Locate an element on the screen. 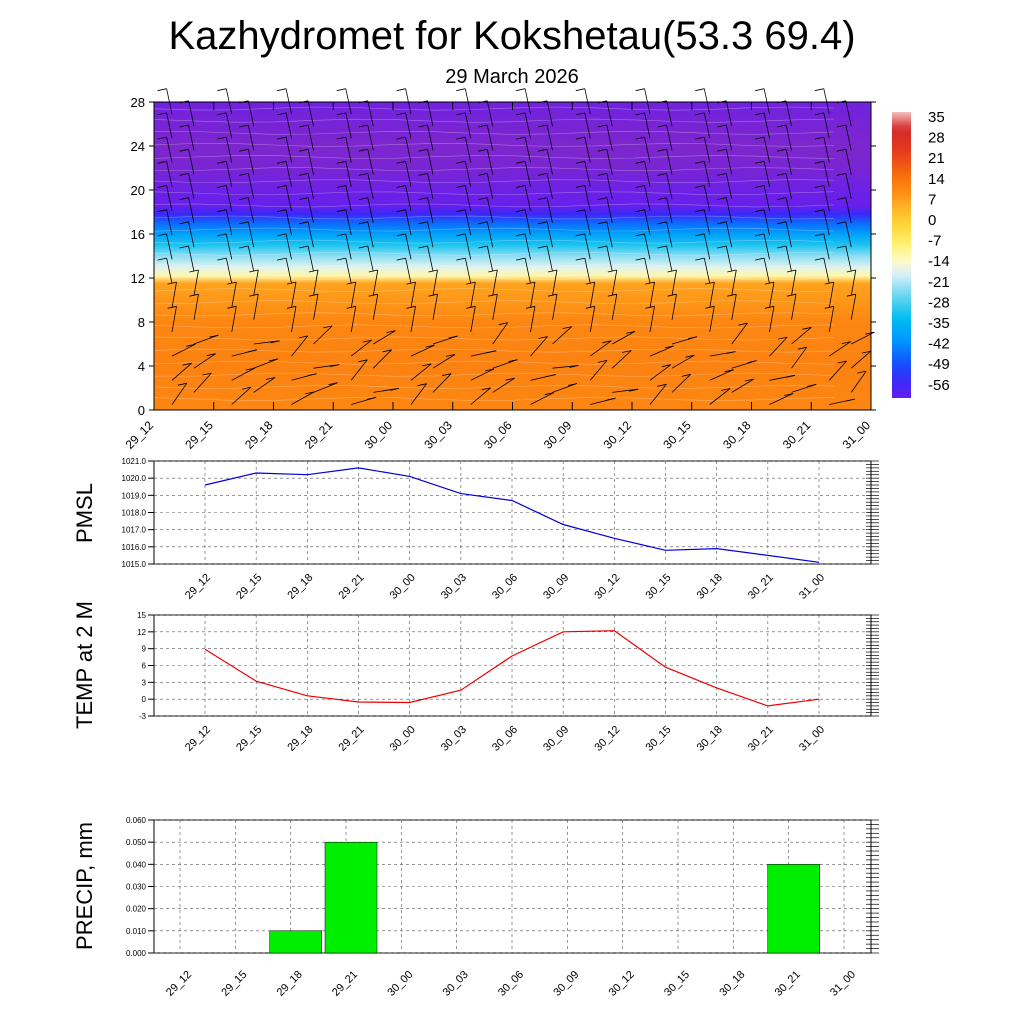  y-tick-label: 1019.0 is located at coordinates (134, 495).